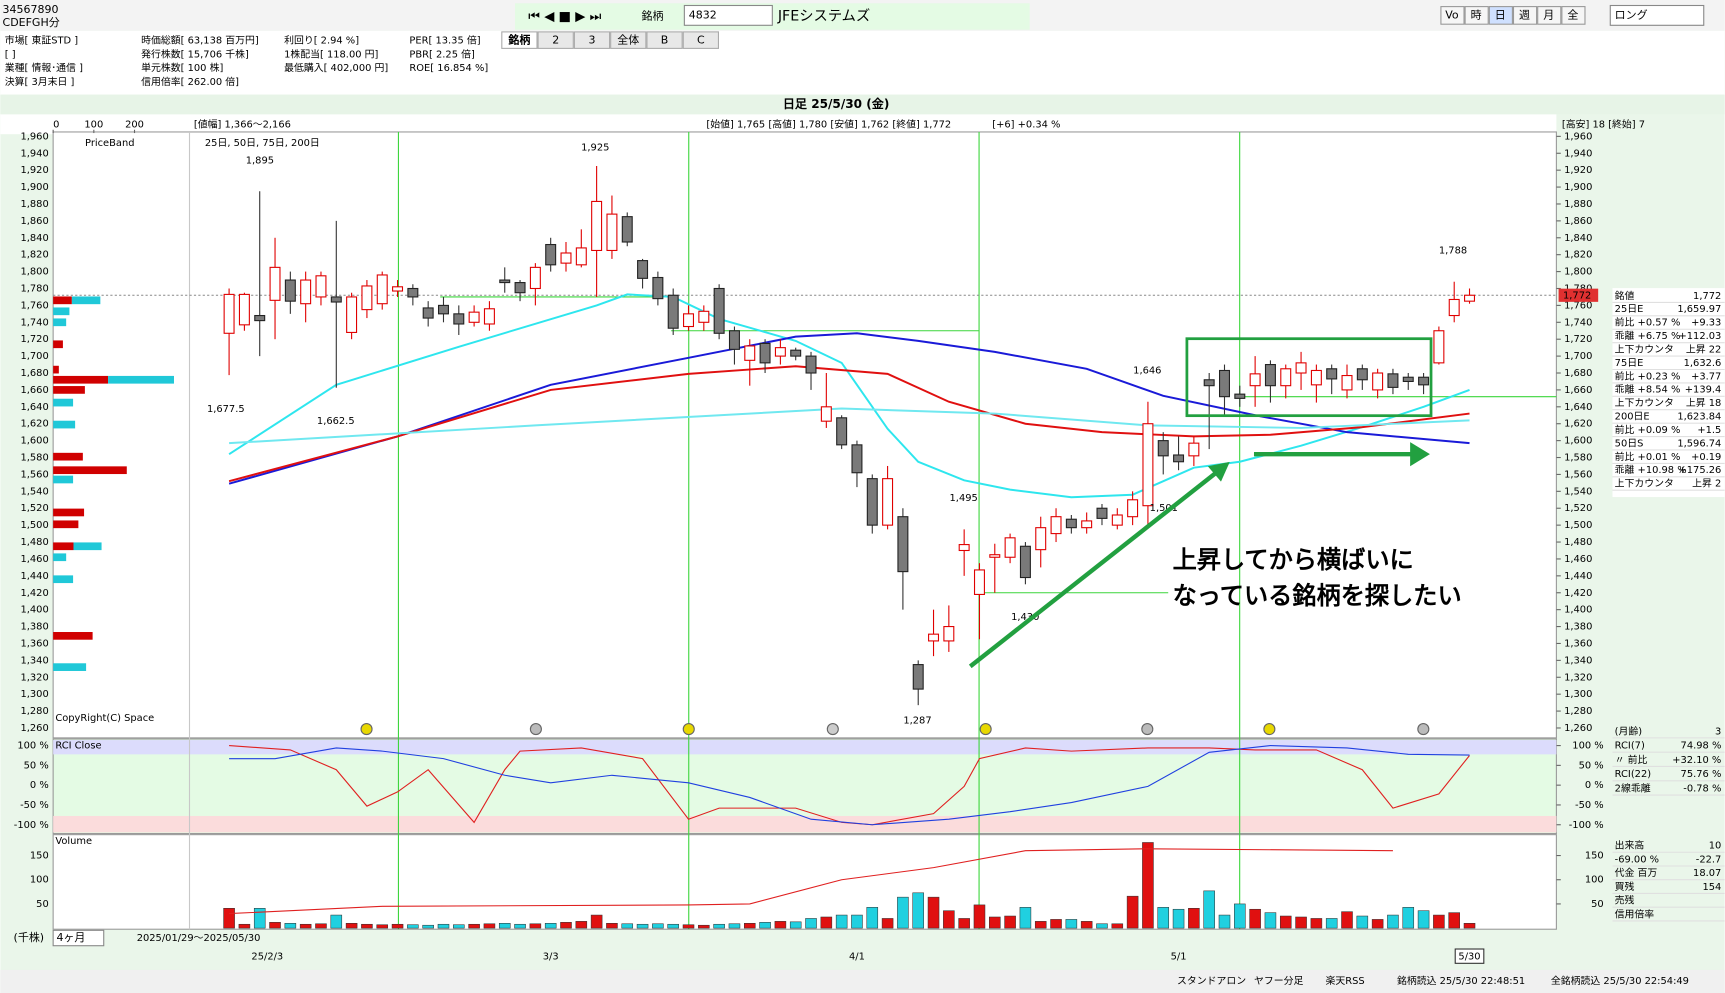 The width and height of the screenshot is (1725, 993). Describe the element at coordinates (1629, 443) in the screenshot. I see `panel-label: 50日S` at that location.